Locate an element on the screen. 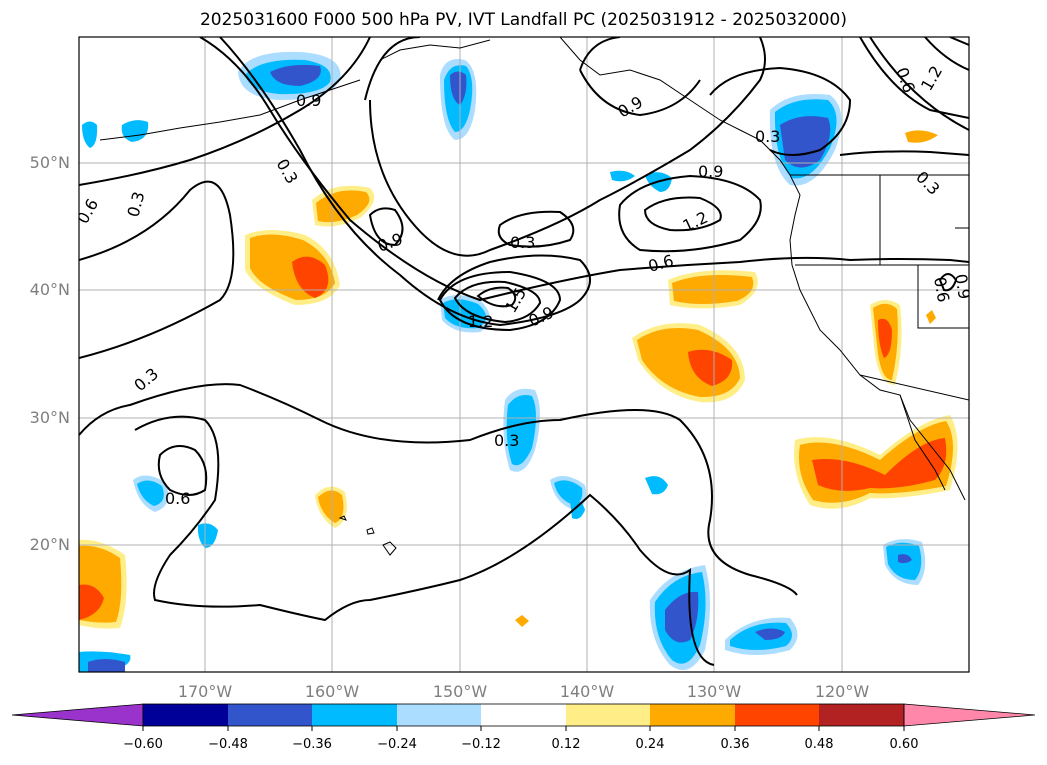 Image resolution: width=1047 pixels, height=765 pixels. lon-label-170w: 170°W is located at coordinates (205, 691).